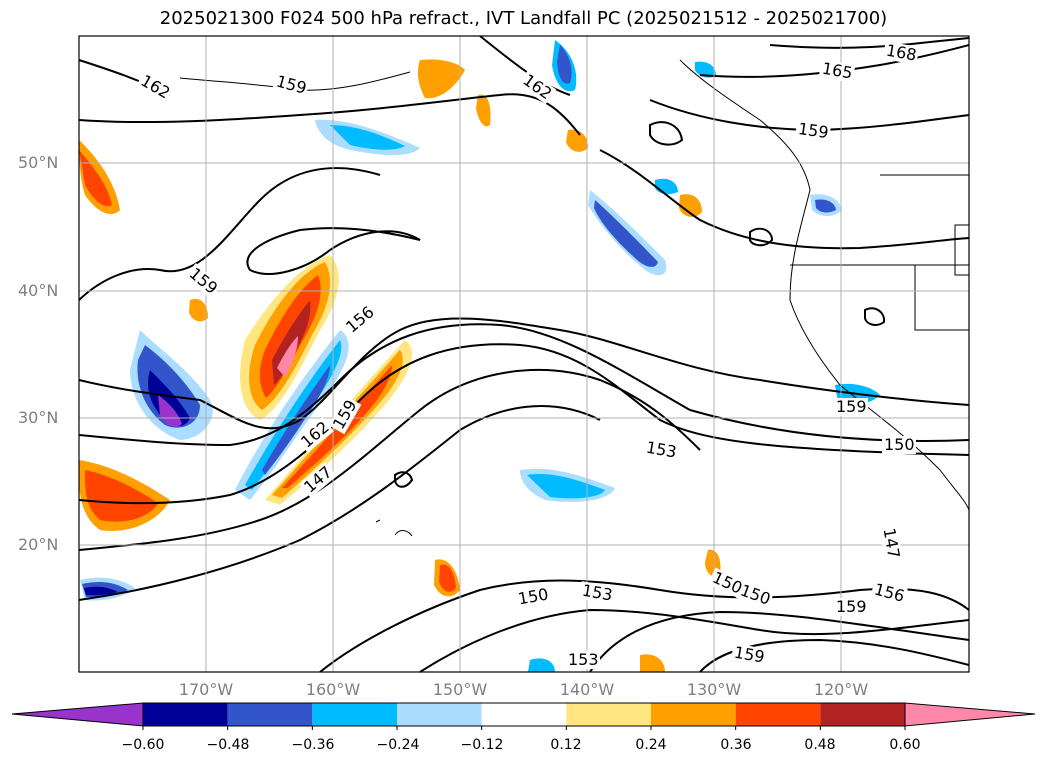 This screenshot has width=1047, height=765. Describe the element at coordinates (143, 745) in the screenshot. I see `colorbar-tick: −0.60` at that location.